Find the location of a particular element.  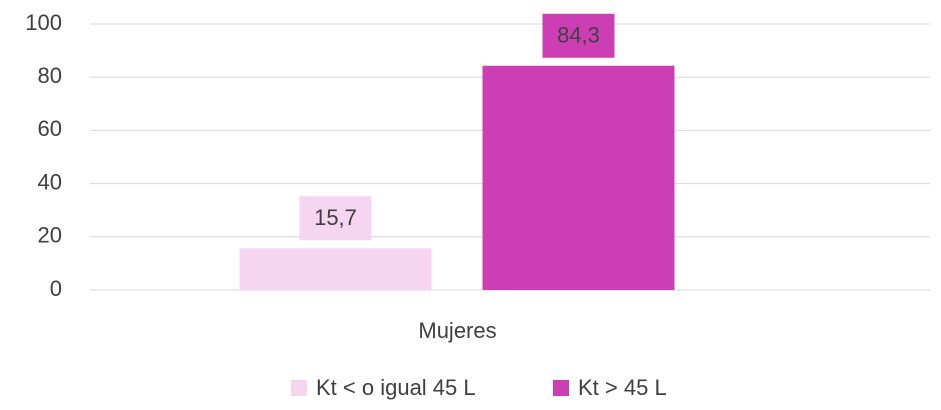

x-tick-label: Mujeres is located at coordinates (457, 330).